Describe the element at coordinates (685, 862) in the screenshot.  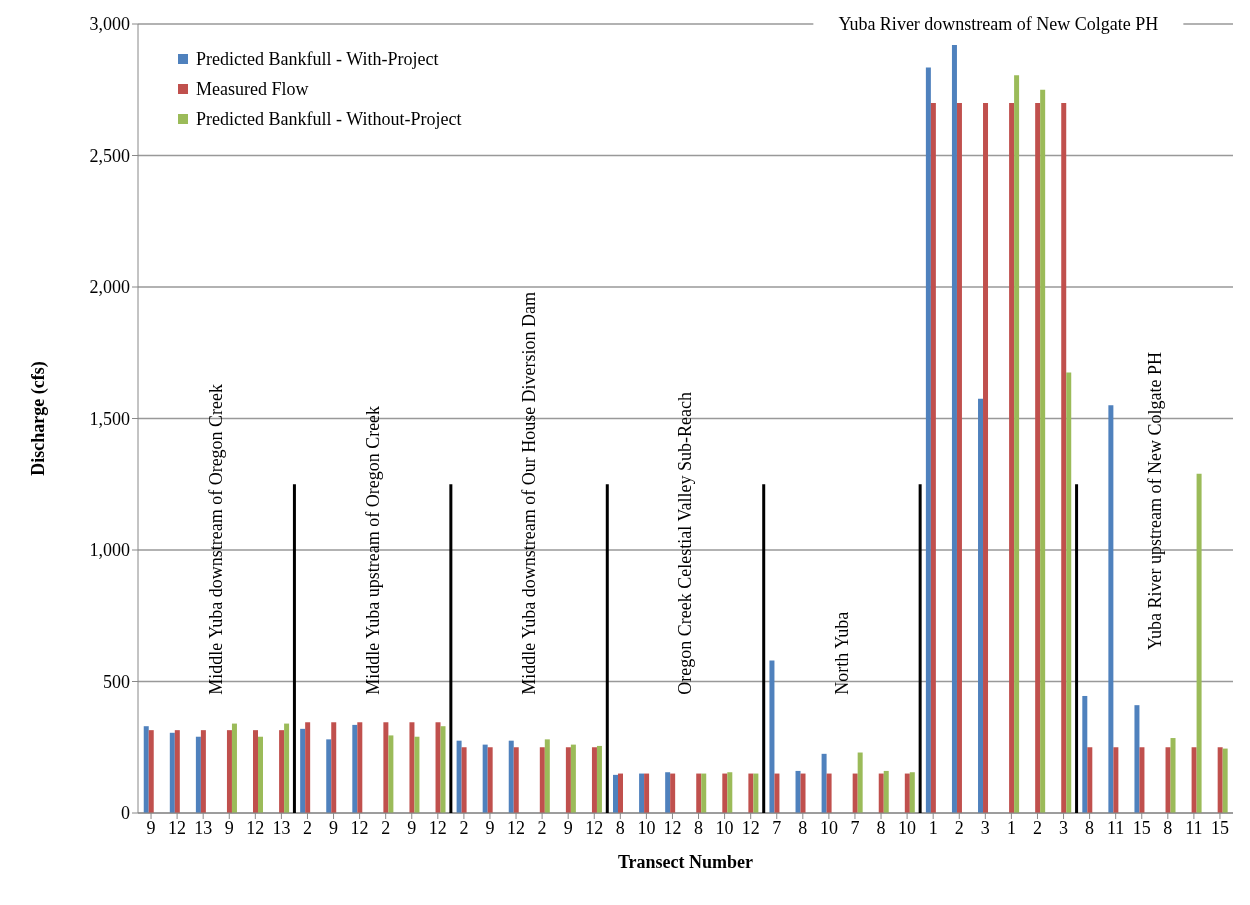
I see `x-axis-title: Transect Number` at that location.